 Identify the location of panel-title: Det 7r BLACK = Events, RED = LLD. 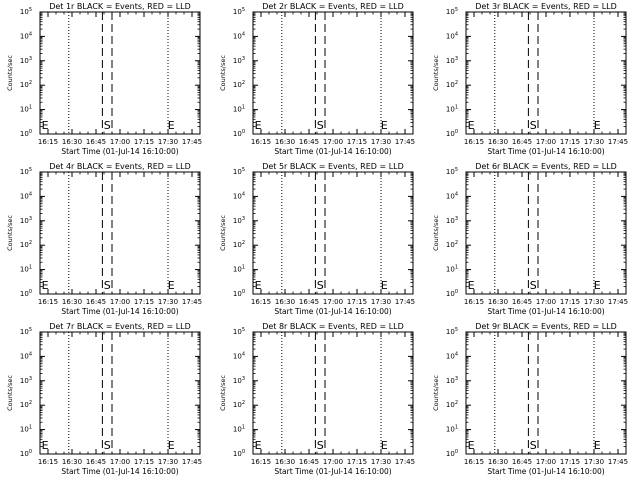
(120, 326).